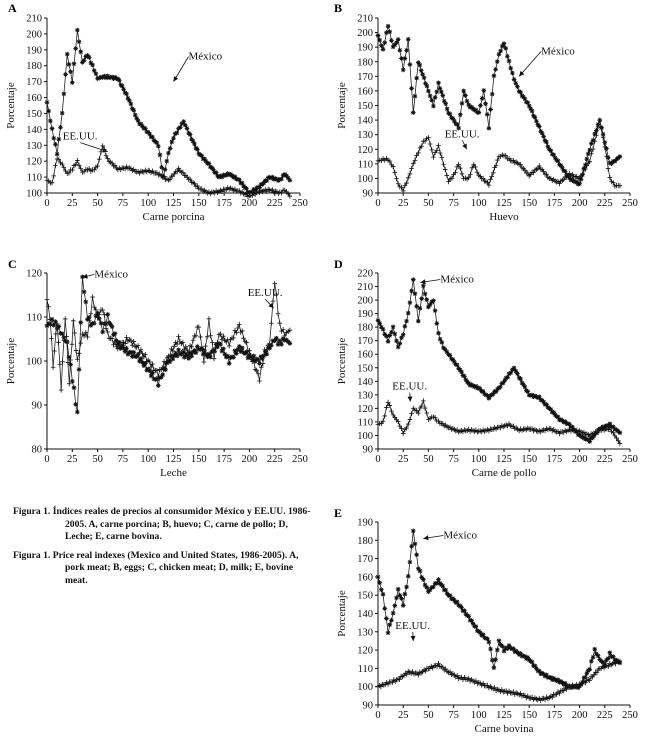 This screenshot has width=645, height=742. I want to click on x-tick-label: 250, so click(300, 203).